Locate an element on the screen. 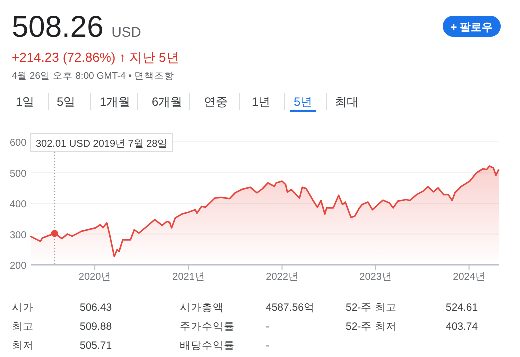  text: 52-주 최고 is located at coordinates (372, 308).